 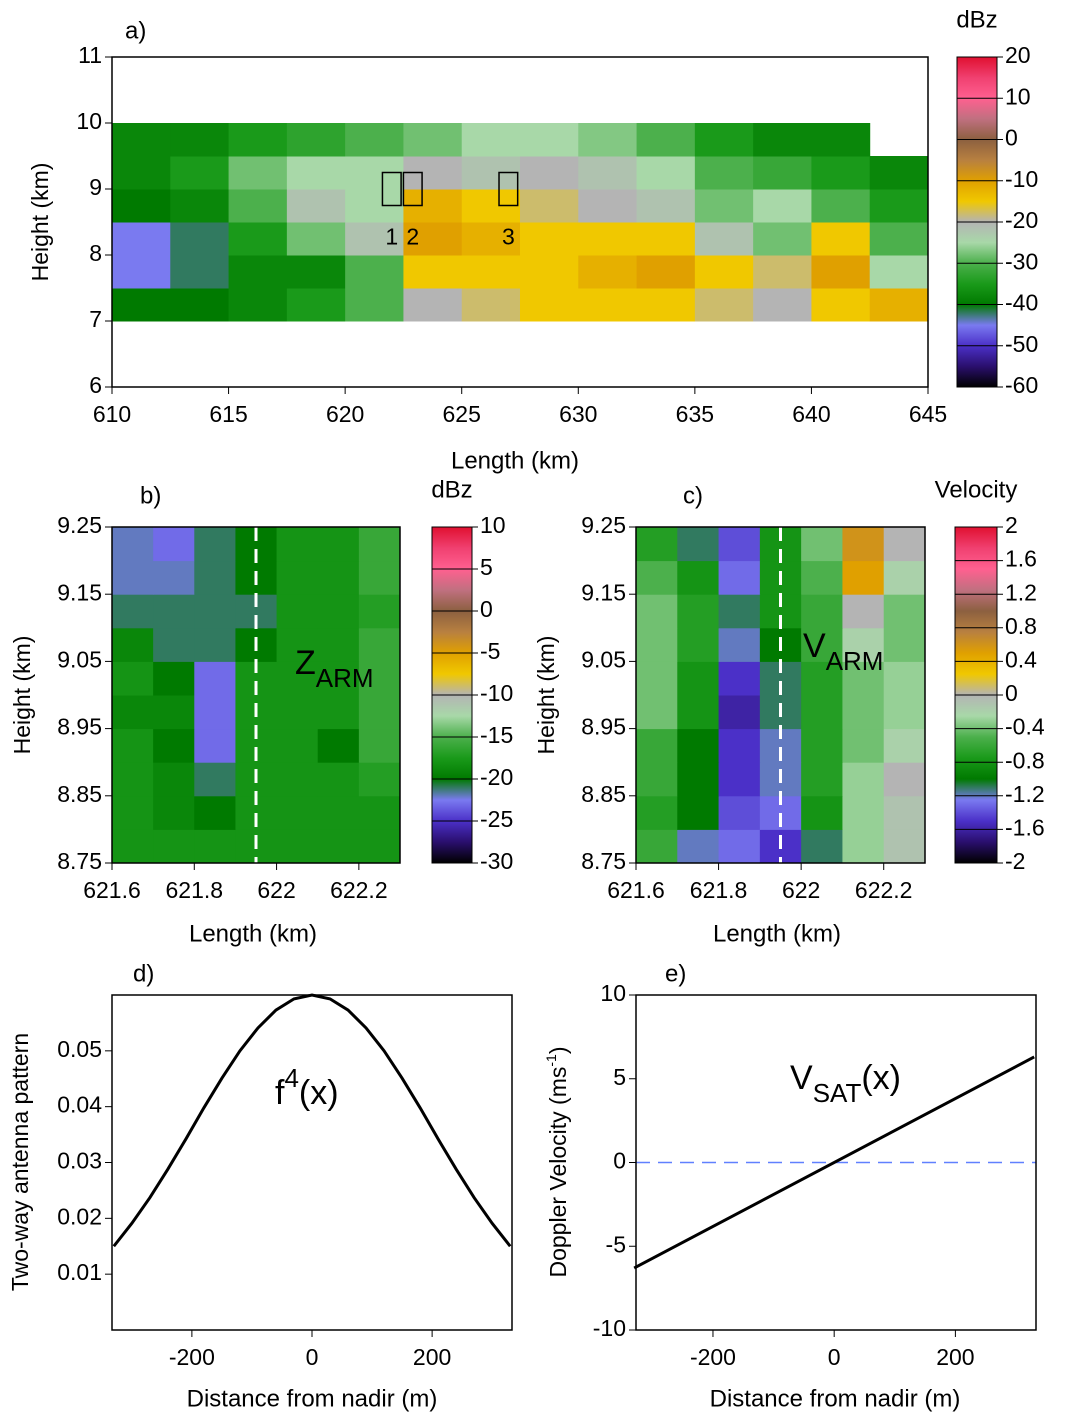 What do you see at coordinates (558, 1050) in the screenshot?
I see `text-part: )` at bounding box center [558, 1050].